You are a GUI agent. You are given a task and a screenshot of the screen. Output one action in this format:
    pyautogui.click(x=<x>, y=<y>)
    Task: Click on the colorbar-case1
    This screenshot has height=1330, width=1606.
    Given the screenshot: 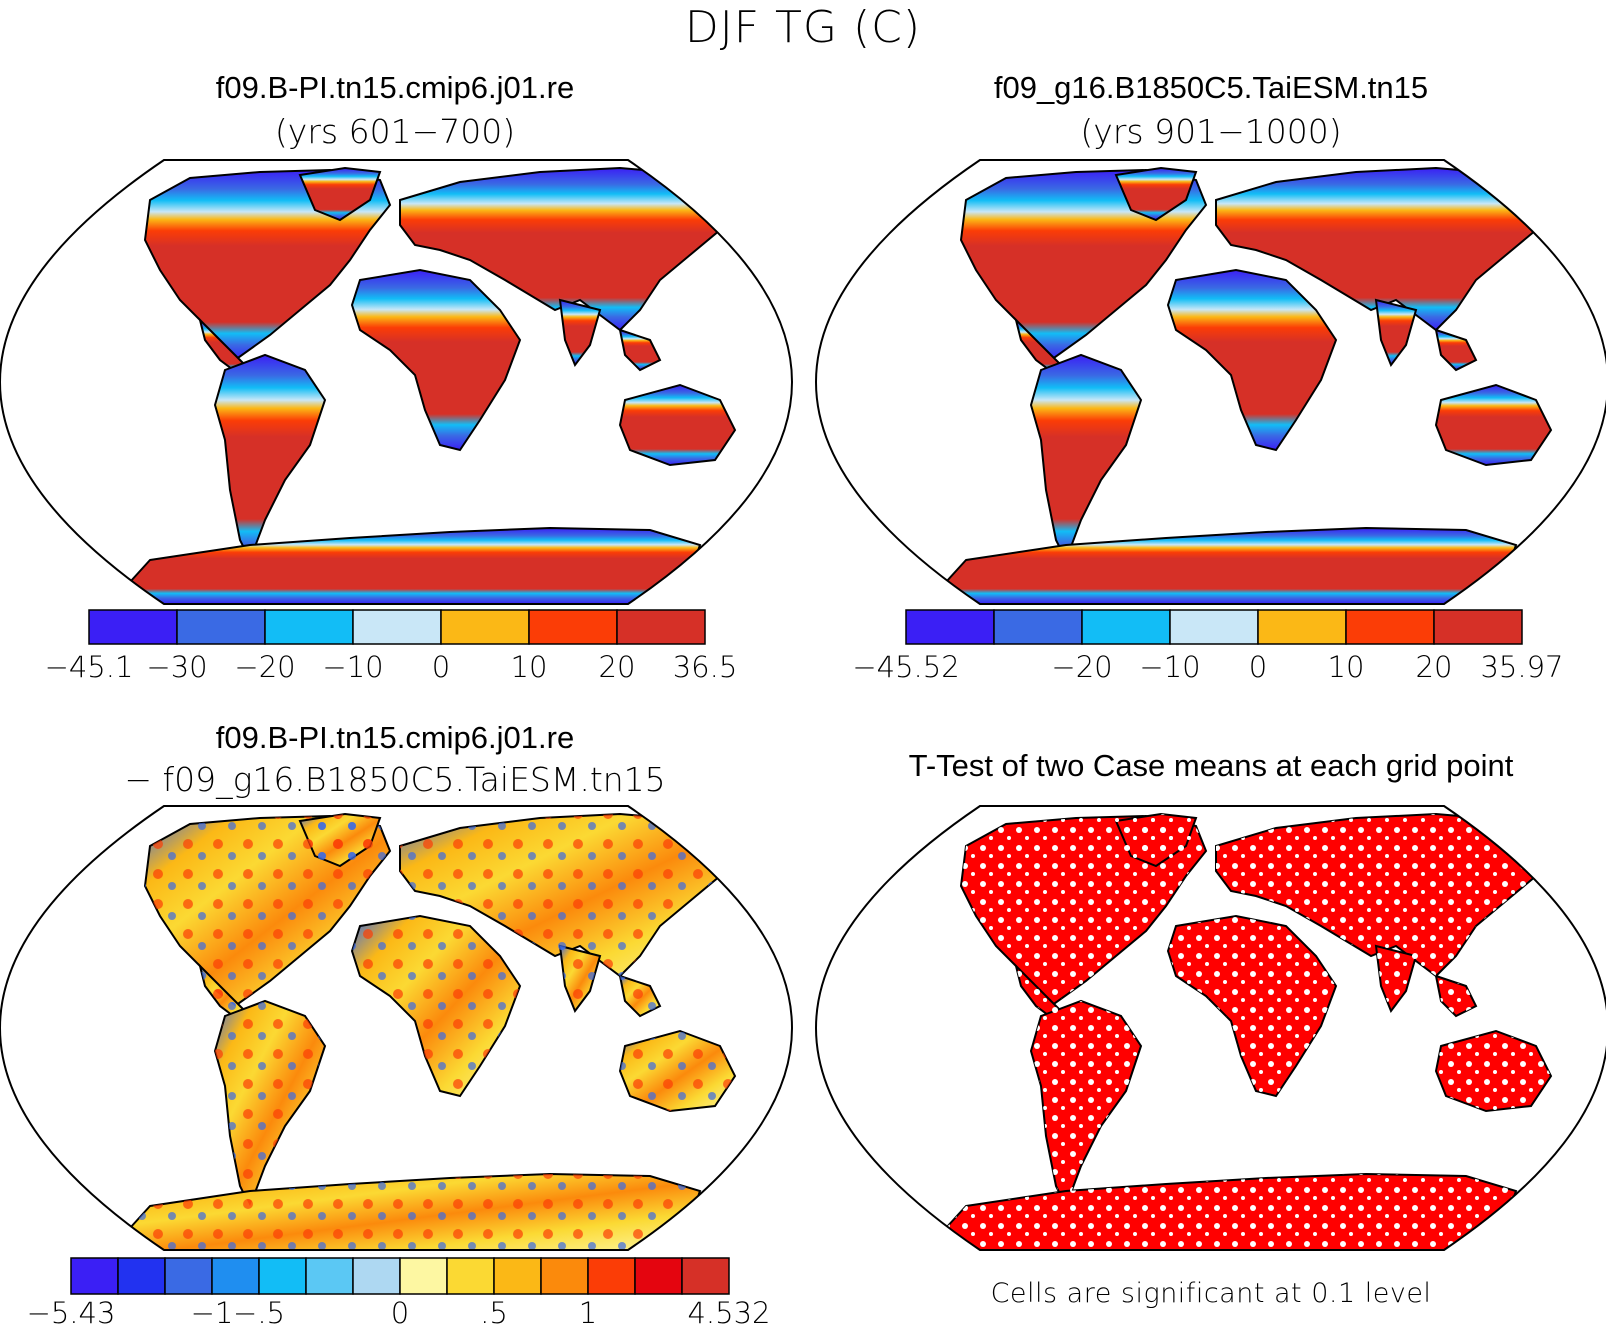 What is the action you would take?
    pyautogui.click(x=397, y=627)
    